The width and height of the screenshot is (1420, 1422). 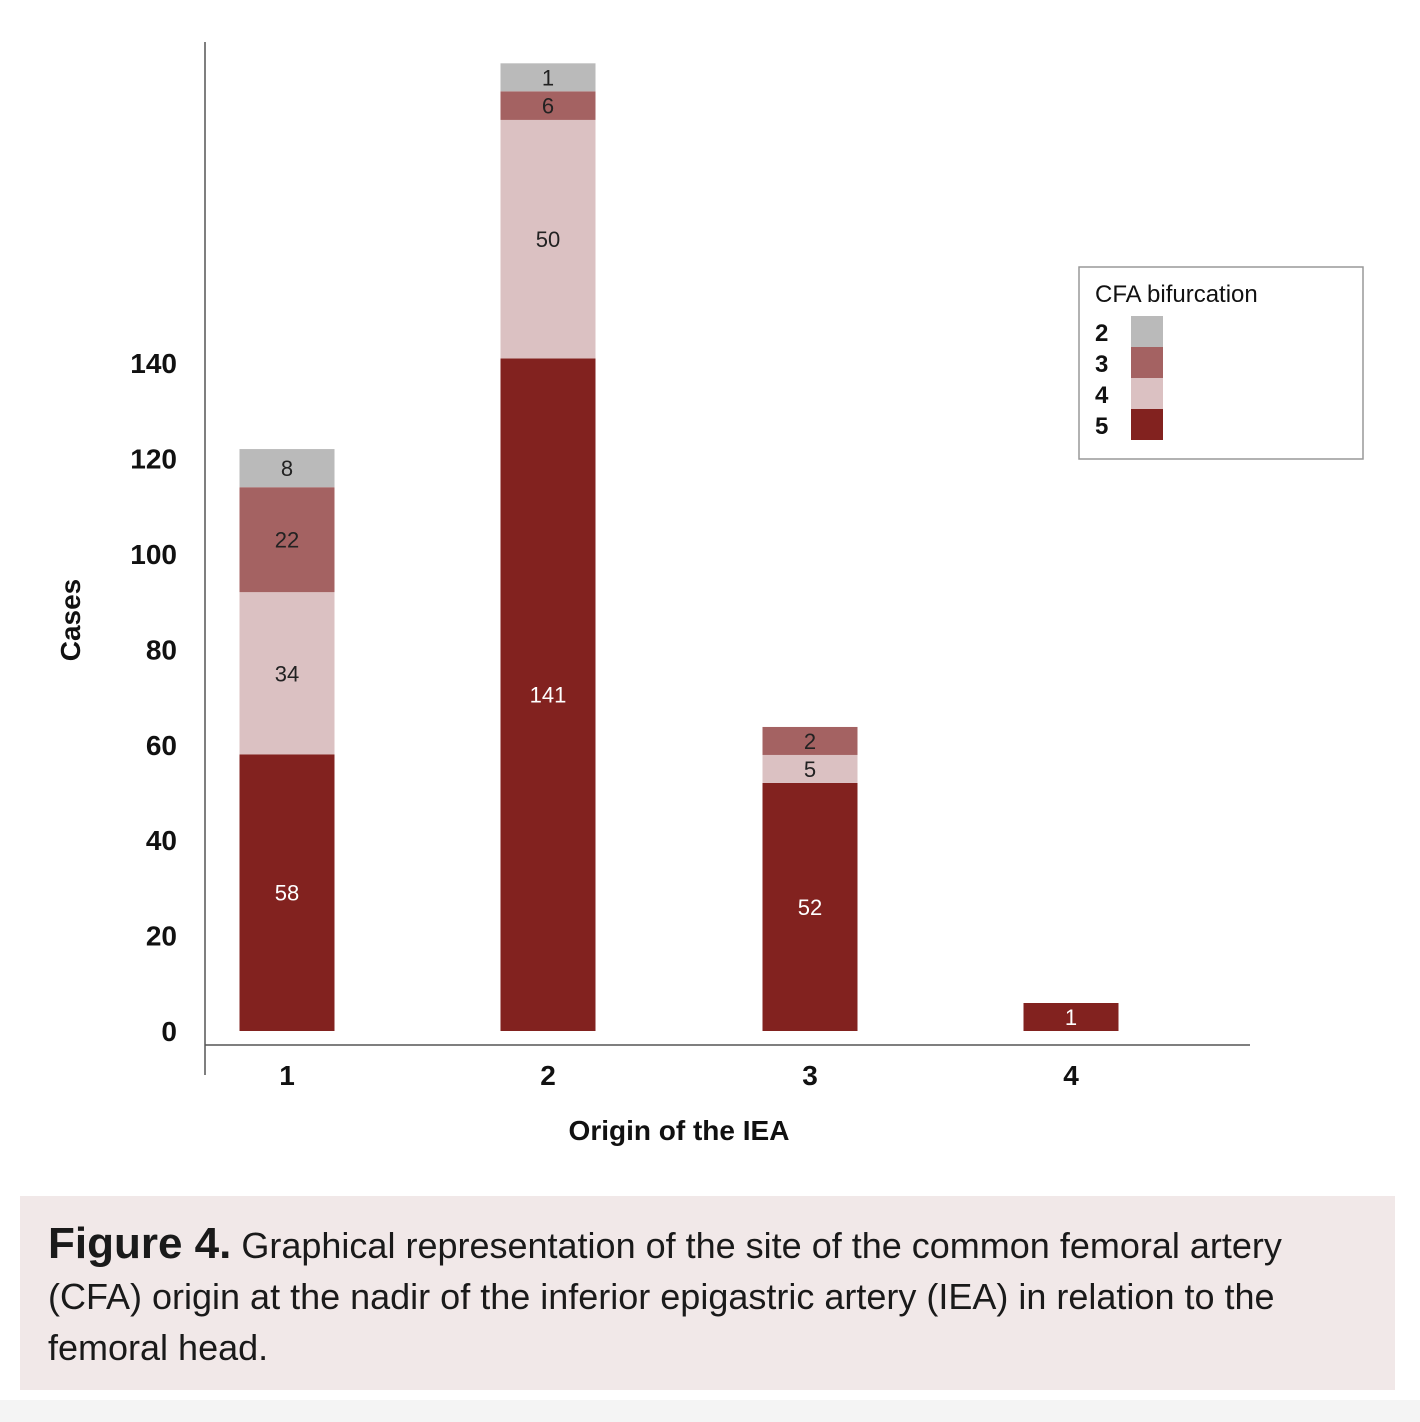 What do you see at coordinates (70, 620) in the screenshot?
I see `y-axis-title: Cases` at bounding box center [70, 620].